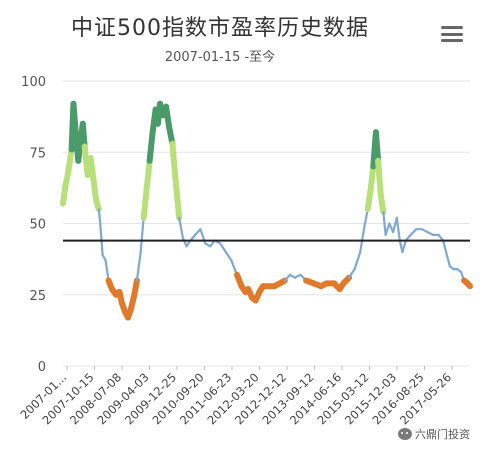 This screenshot has width=484, height=459. I want to click on menu-icon, so click(452, 34).